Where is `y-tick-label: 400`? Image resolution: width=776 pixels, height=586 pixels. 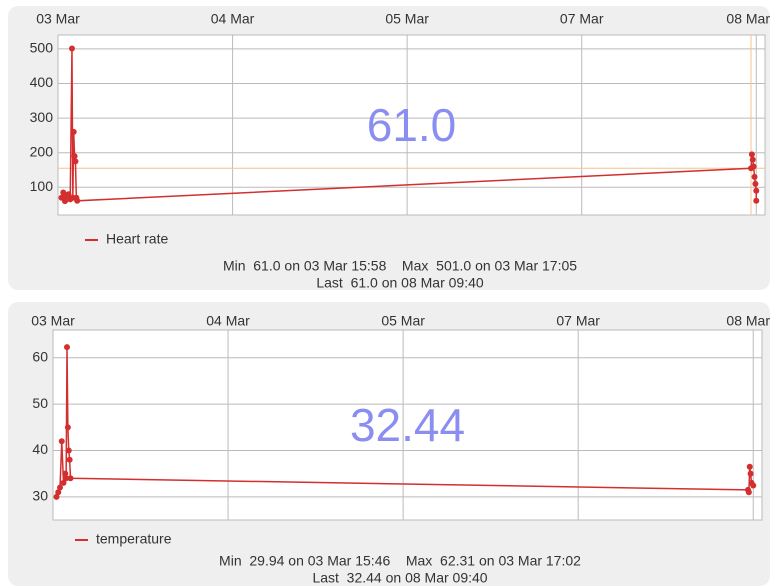 y-tick-label: 400 is located at coordinates (42, 82).